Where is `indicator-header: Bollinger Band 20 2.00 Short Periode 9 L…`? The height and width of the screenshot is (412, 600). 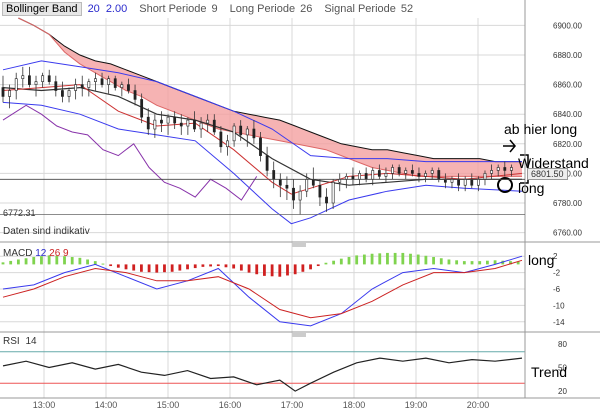
indicator-header: Bollinger Band 20 2.00 Short Periode 9 L… is located at coordinates (206, 9).